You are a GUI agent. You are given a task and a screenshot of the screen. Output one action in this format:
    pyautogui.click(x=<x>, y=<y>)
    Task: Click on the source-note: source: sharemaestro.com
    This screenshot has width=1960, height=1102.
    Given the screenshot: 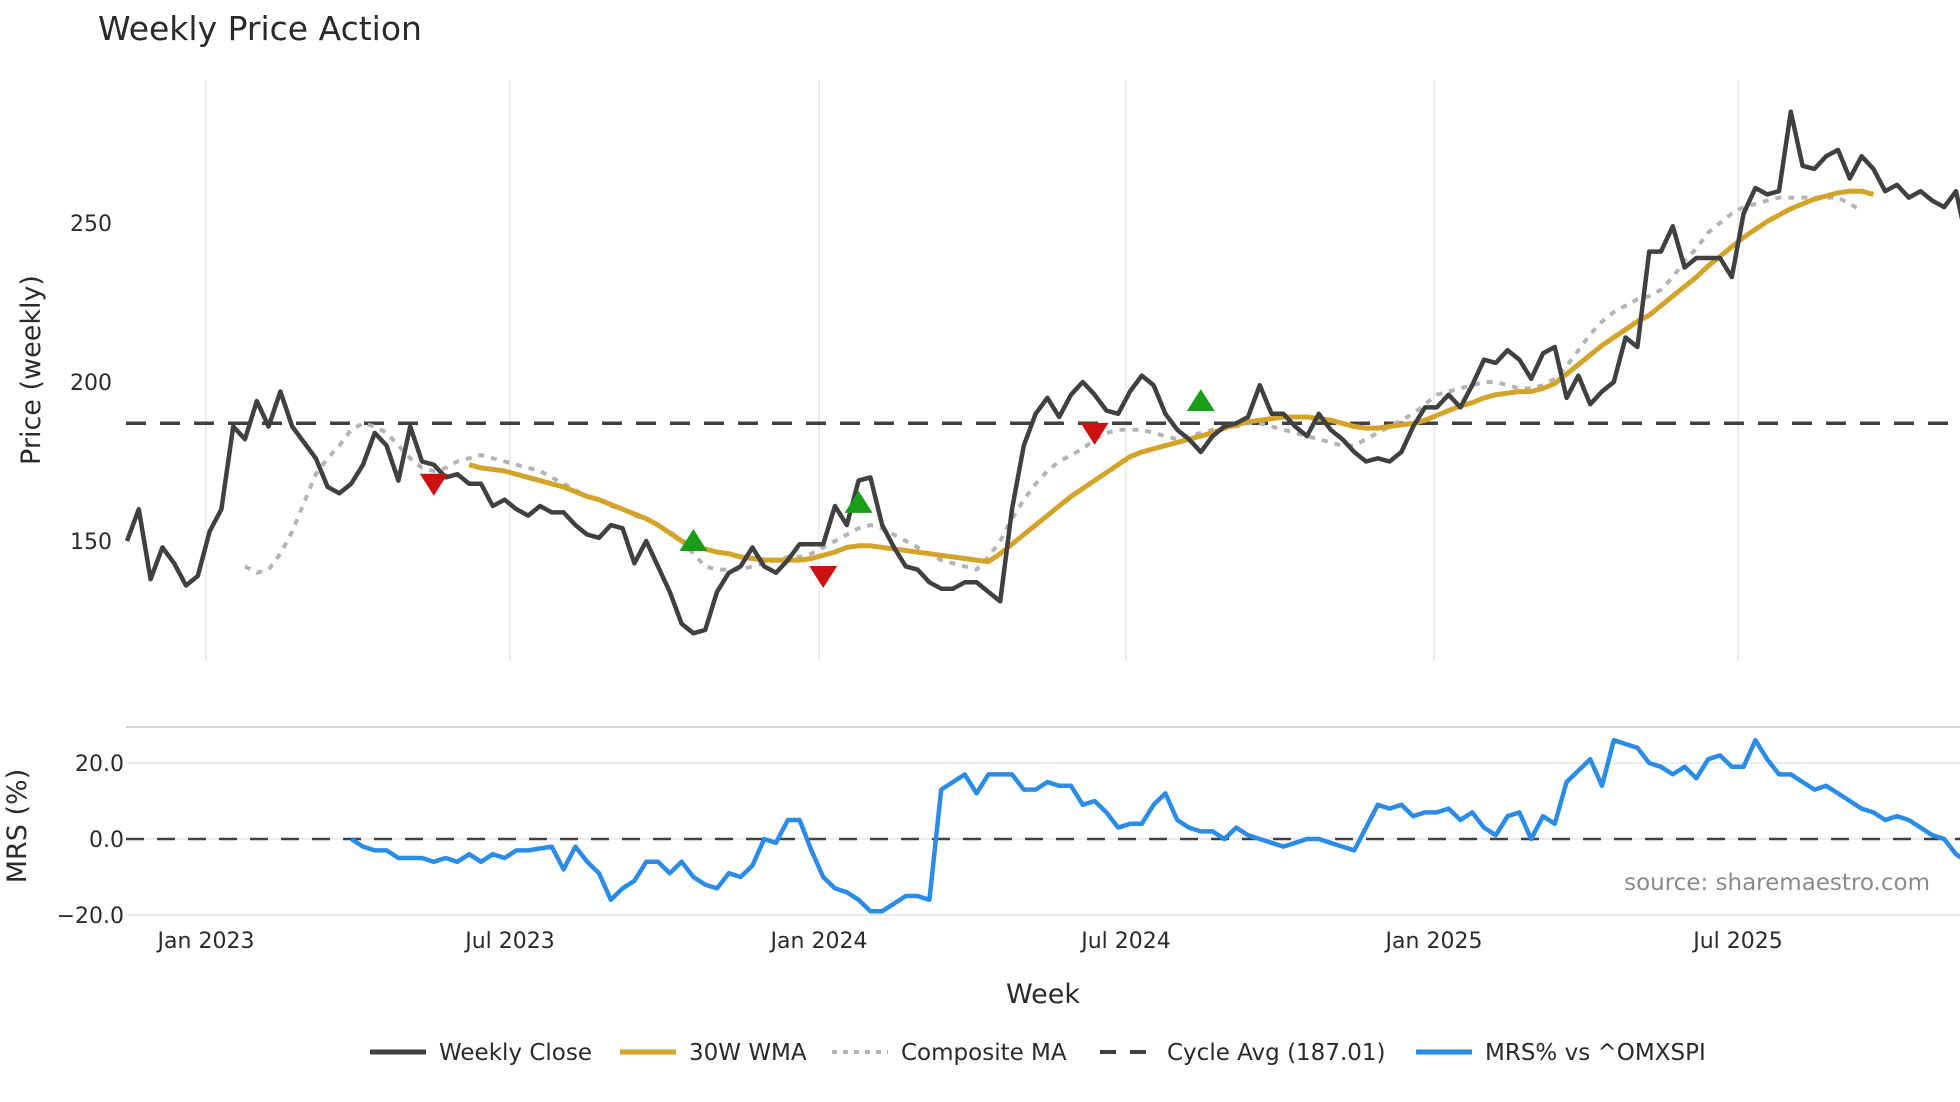 What is the action you would take?
    pyautogui.click(x=1777, y=883)
    